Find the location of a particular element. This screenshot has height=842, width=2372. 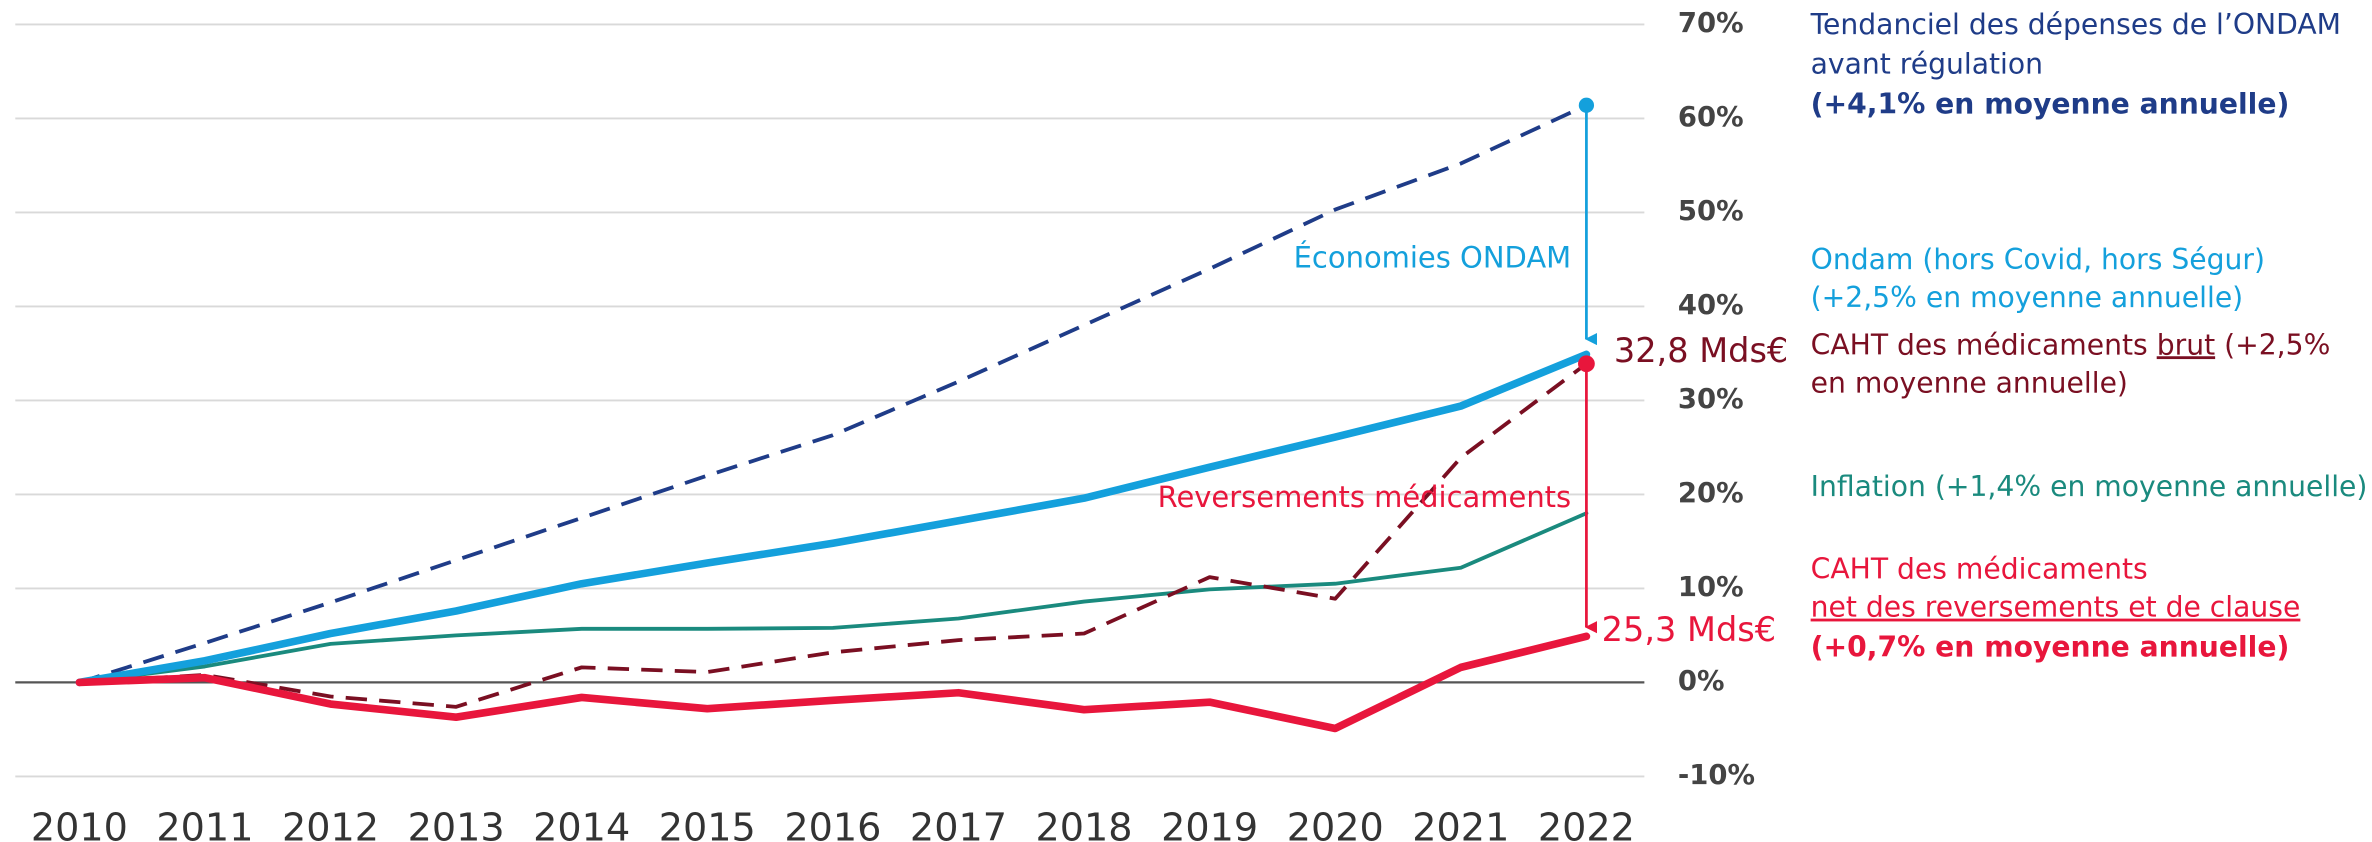

y-tick-label: 40% is located at coordinates (1711, 305).